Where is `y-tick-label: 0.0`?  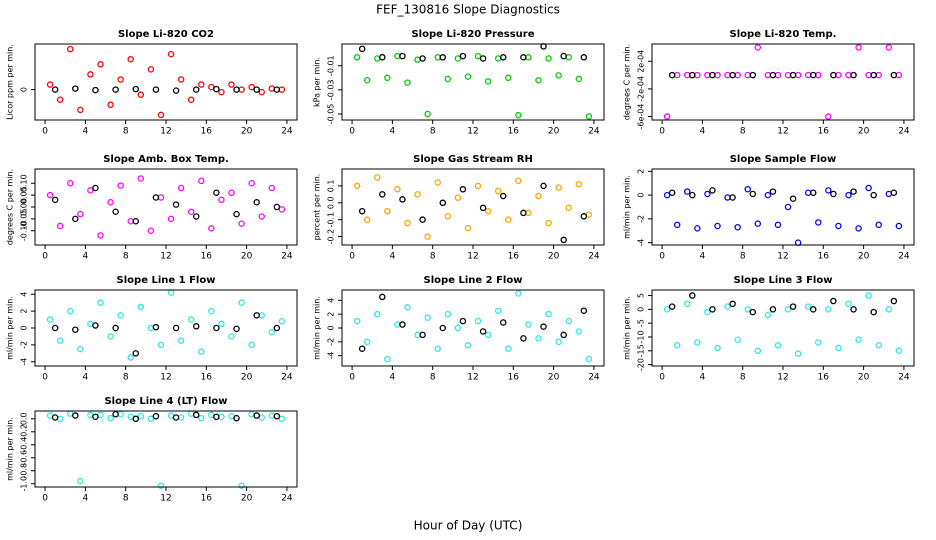 y-tick-label: 0.0 is located at coordinates (24, 418).